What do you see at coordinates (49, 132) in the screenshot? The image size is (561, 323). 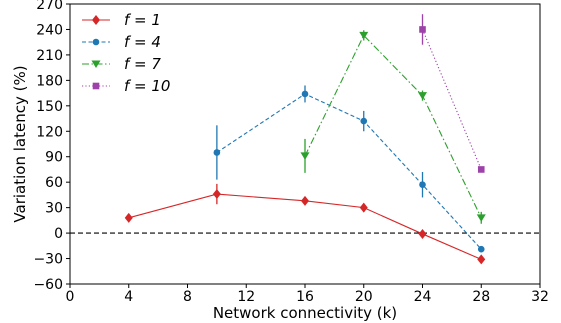 I see `y-tick-label: 120` at bounding box center [49, 132].